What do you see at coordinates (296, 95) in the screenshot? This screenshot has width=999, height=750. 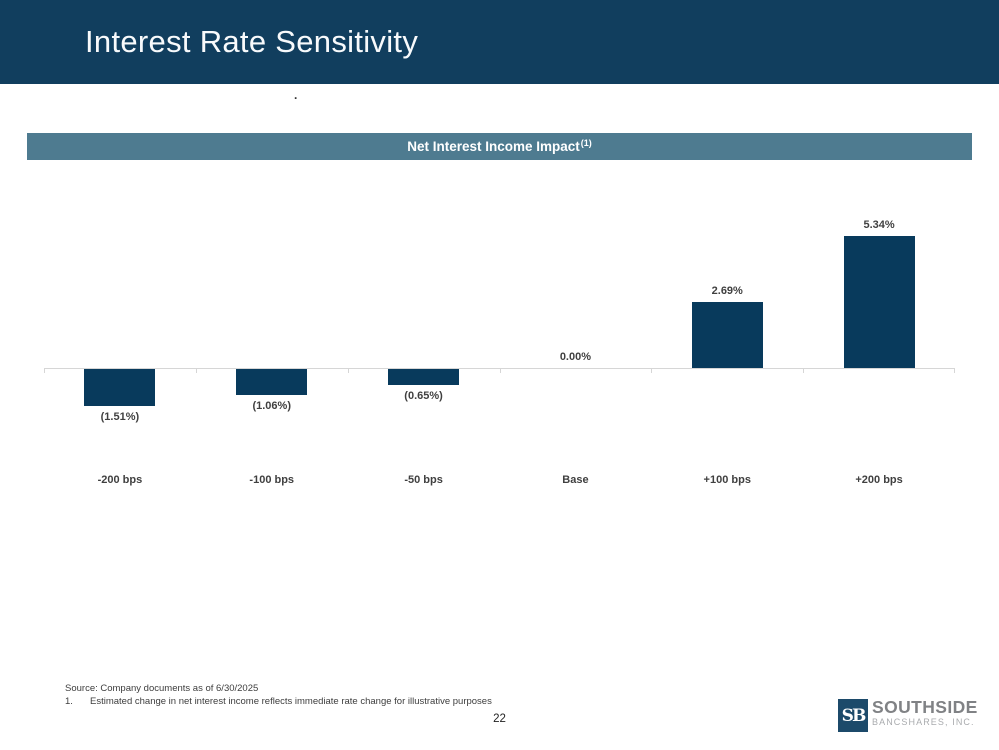 I see `stray-period-mark: .` at bounding box center [296, 95].